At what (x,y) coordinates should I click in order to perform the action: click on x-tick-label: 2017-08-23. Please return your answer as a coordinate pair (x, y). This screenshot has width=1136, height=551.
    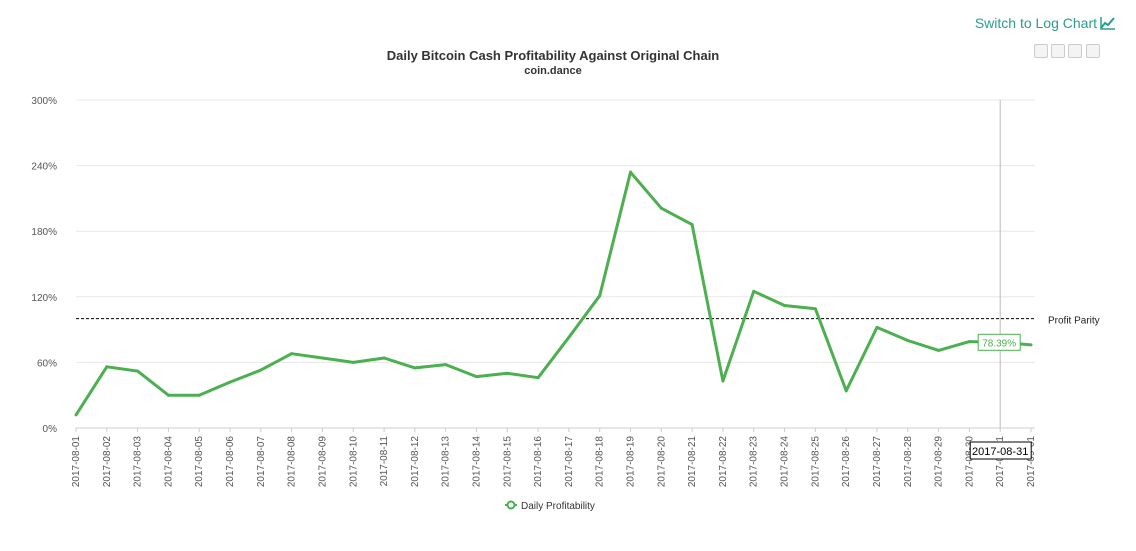
    Looking at the image, I should click on (754, 462).